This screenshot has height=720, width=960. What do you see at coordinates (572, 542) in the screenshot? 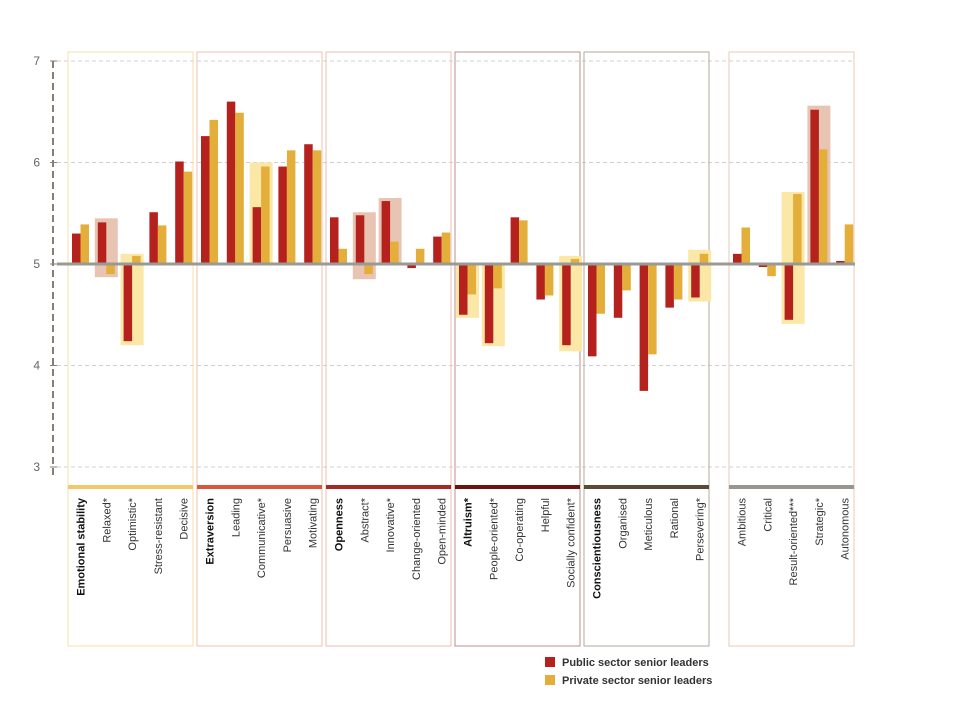
I see `category-label: Socially confident*` at bounding box center [572, 542].